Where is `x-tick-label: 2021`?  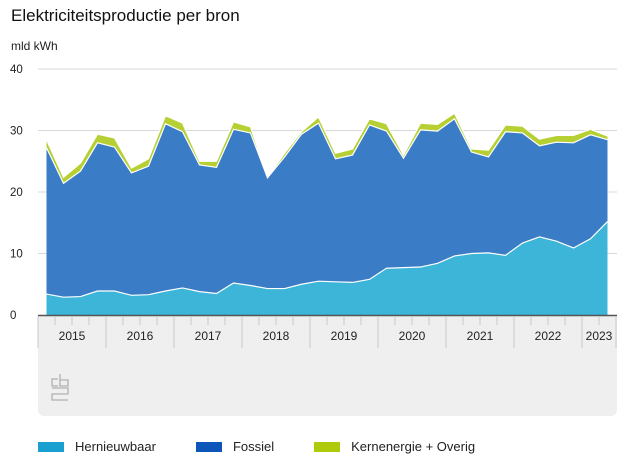 x-tick-label: 2021 is located at coordinates (480, 336).